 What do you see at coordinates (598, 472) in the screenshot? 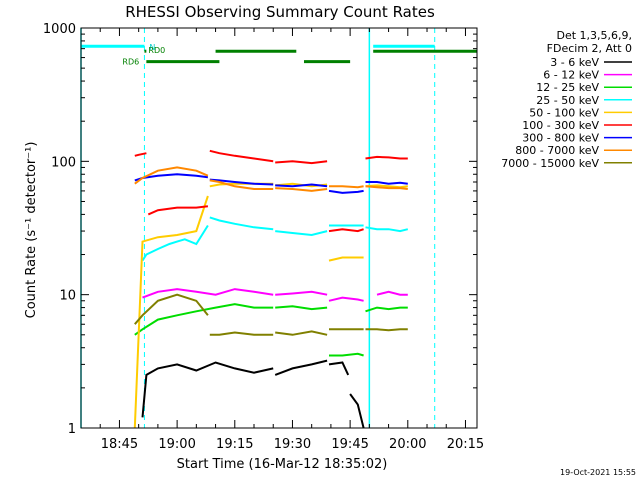
I see `footnote-timestamp: 19-Oct-2021 15:55` at bounding box center [598, 472].